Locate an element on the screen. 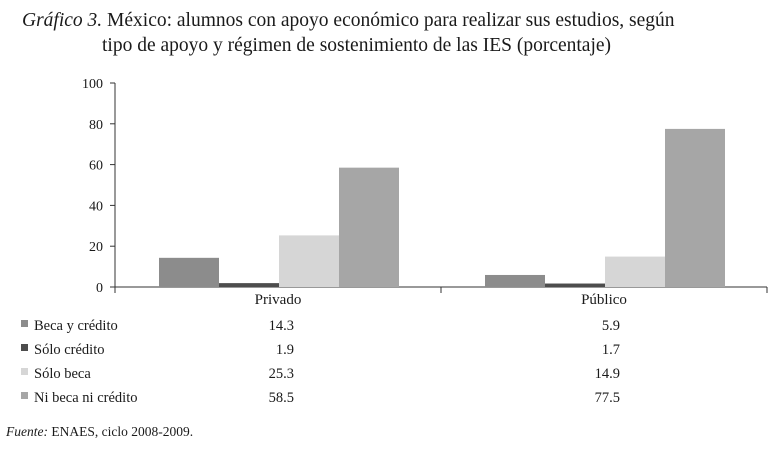  data-table-value: 58.5 is located at coordinates (281, 398).